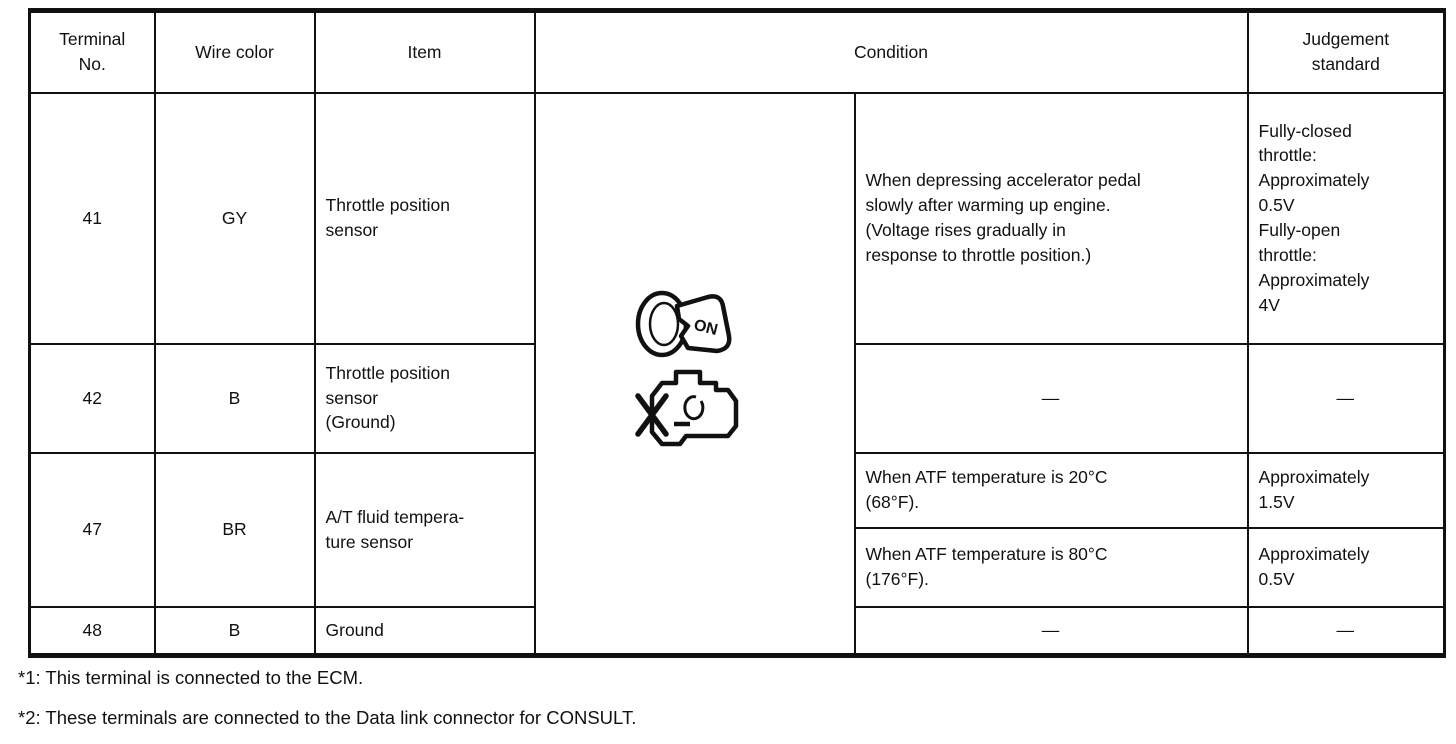 Image resolution: width=1456 pixels, height=744 pixels. What do you see at coordinates (92, 398) in the screenshot?
I see `cell-terminal-42: 42` at bounding box center [92, 398].